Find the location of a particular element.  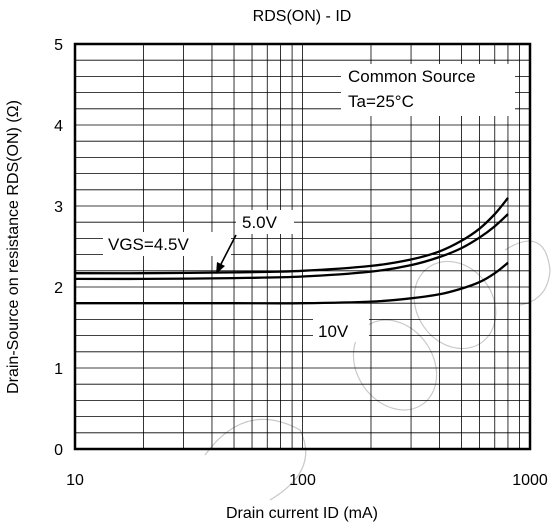

series-label-bg-4-5v is located at coordinates (167, 244).